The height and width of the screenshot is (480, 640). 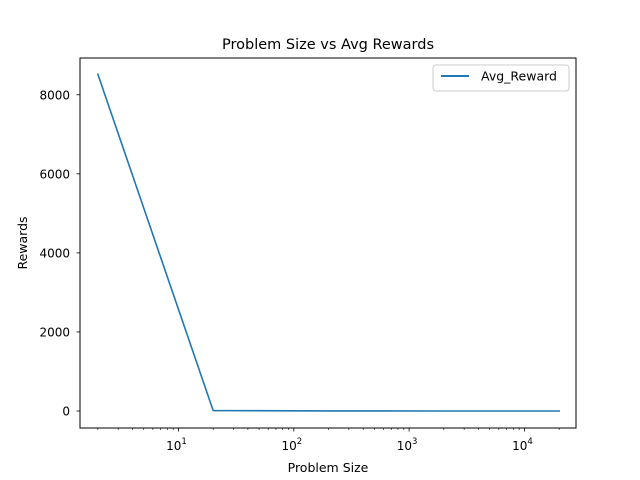 I want to click on y-tick-label: 6000, so click(x=54, y=174).